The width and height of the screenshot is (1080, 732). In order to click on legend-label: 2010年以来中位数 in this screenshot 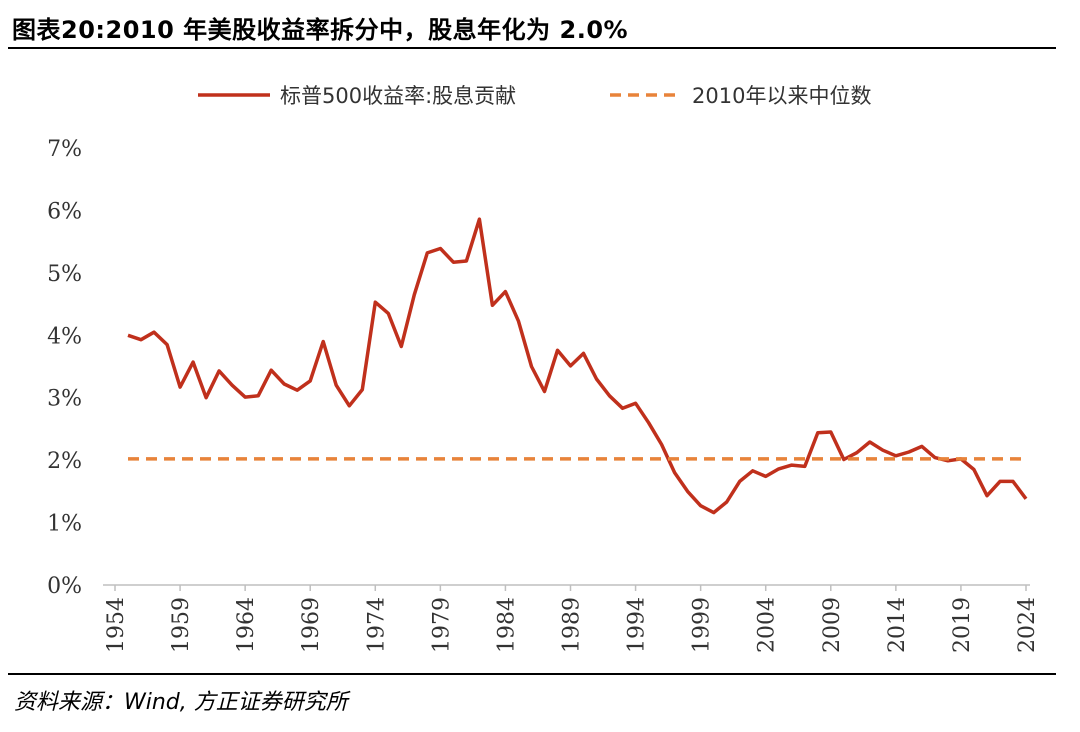, I will do `click(781, 96)`.